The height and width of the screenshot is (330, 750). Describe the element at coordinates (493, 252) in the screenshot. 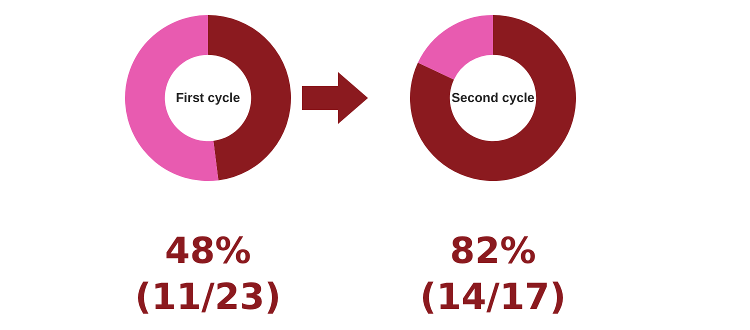

I see `text: 82%` at that location.